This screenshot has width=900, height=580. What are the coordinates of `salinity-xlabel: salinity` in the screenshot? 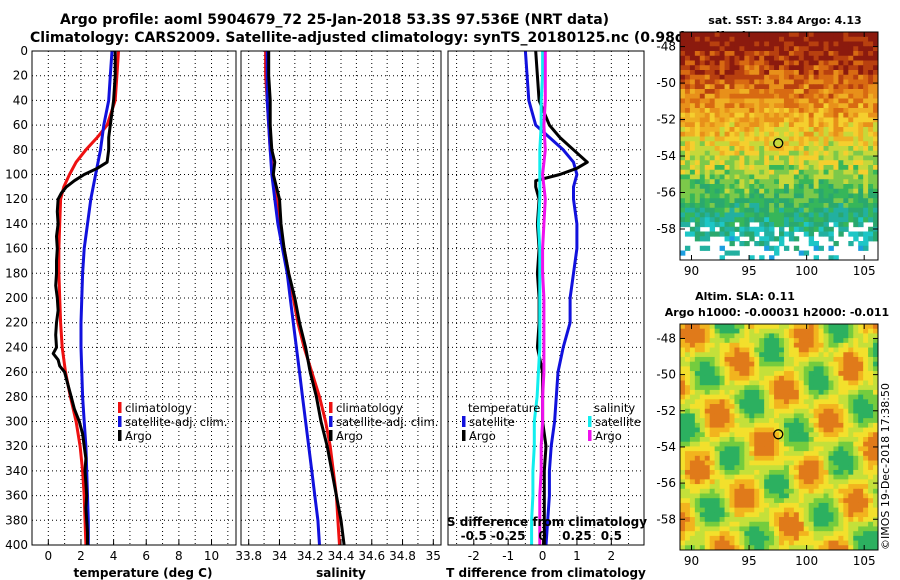 It's located at (341, 573).